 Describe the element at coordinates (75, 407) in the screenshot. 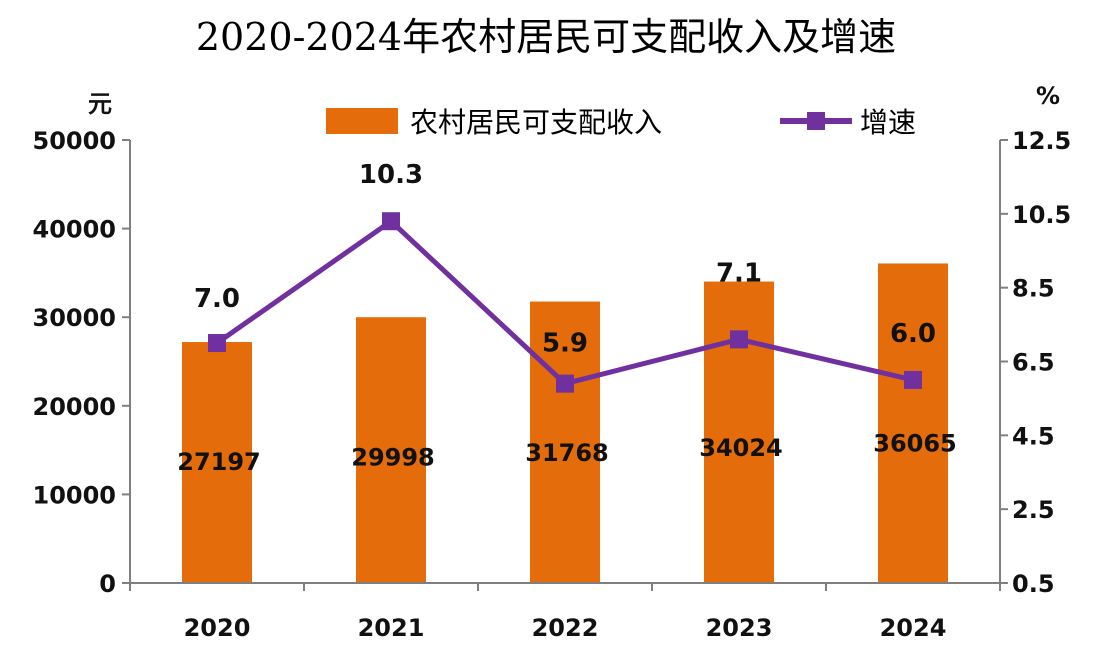

I see `left-tick-label: 20000` at that location.